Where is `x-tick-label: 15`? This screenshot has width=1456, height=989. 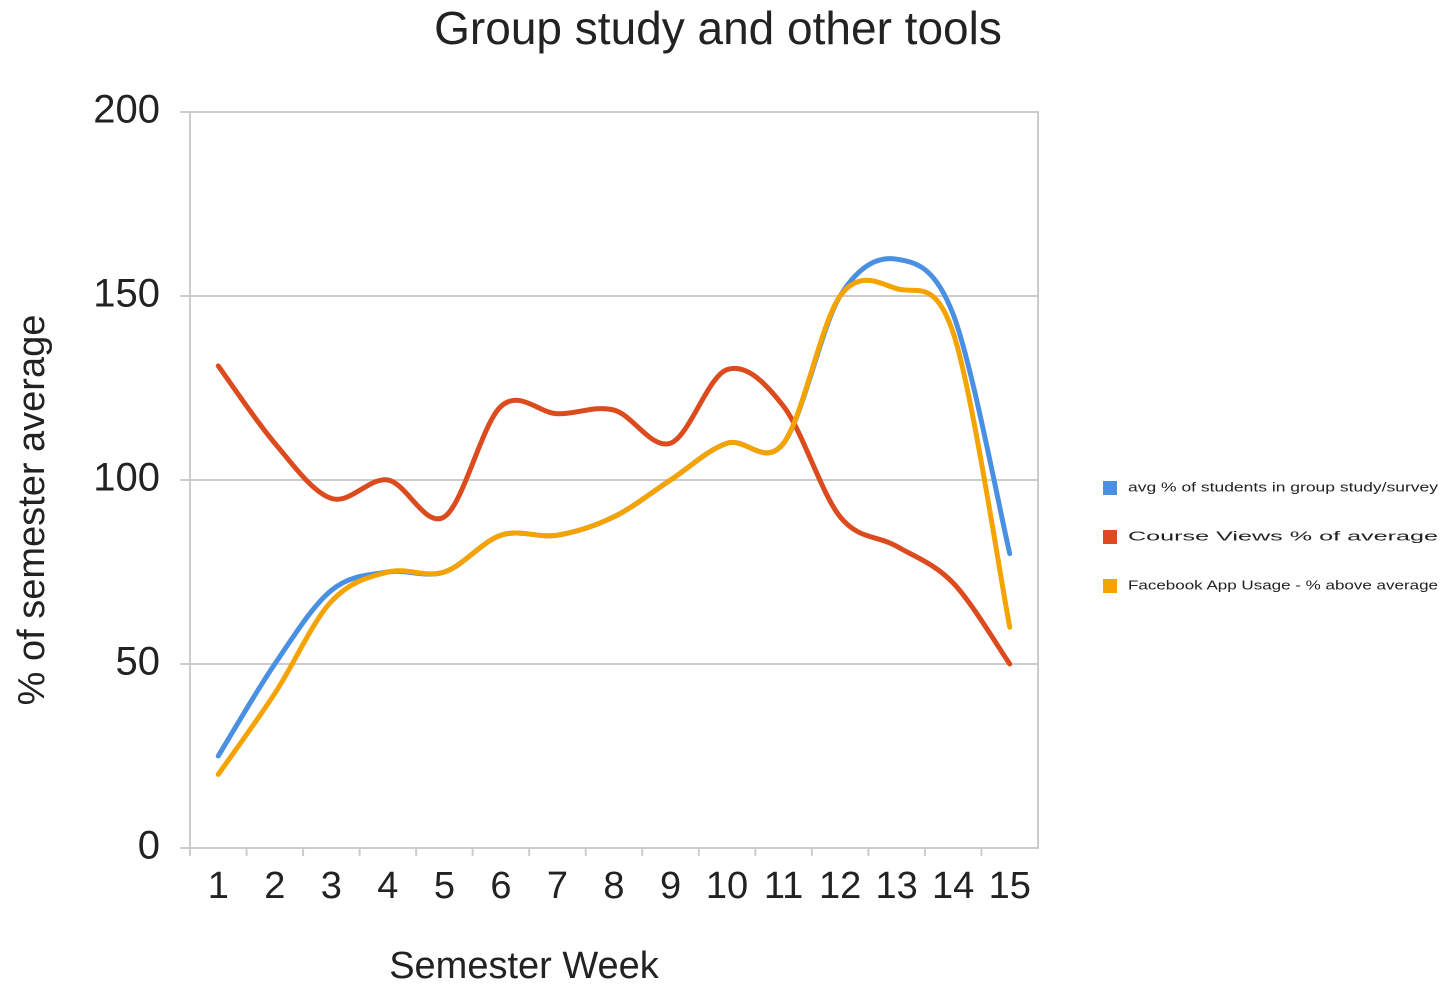 x-tick-label: 15 is located at coordinates (1010, 886).